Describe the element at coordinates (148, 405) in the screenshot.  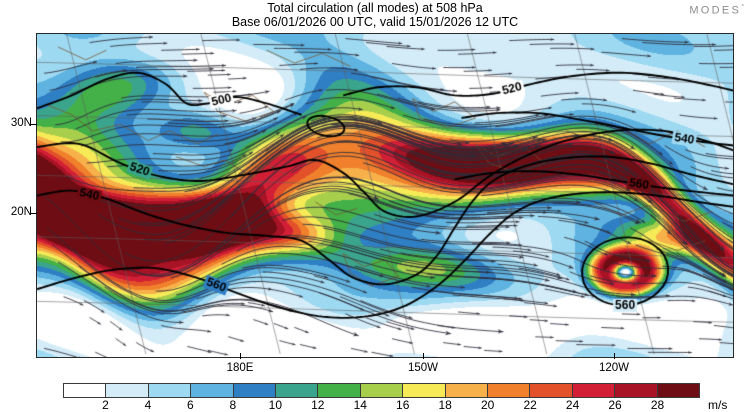
I see `colorbar-tick-4: 4` at that location.